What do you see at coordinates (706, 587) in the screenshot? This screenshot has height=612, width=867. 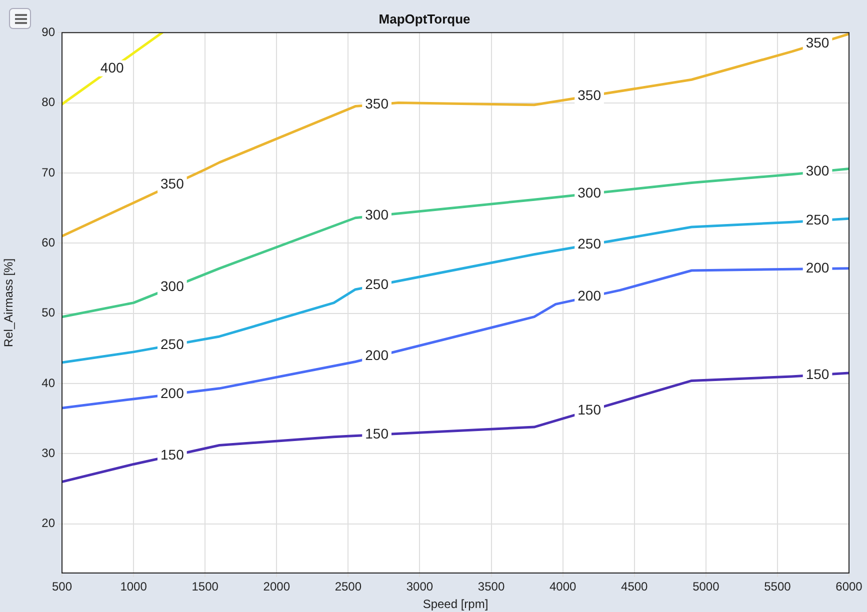 I see `x-tick-label: 5000` at bounding box center [706, 587].